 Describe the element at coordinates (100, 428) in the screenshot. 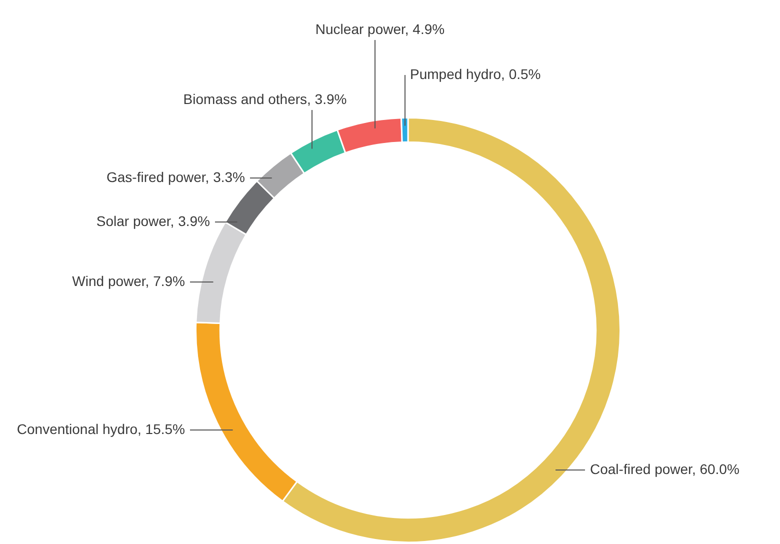

I see `slice-label: Conventional hydro, 15.5%` at that location.